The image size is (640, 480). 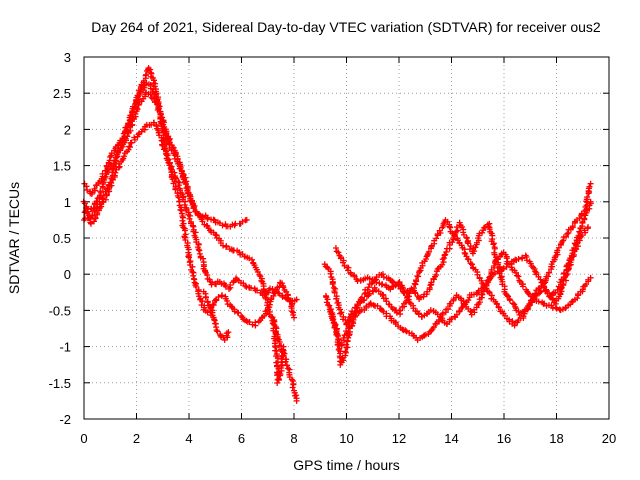 What do you see at coordinates (504, 438) in the screenshot?
I see `x-tick-label: 16` at bounding box center [504, 438].